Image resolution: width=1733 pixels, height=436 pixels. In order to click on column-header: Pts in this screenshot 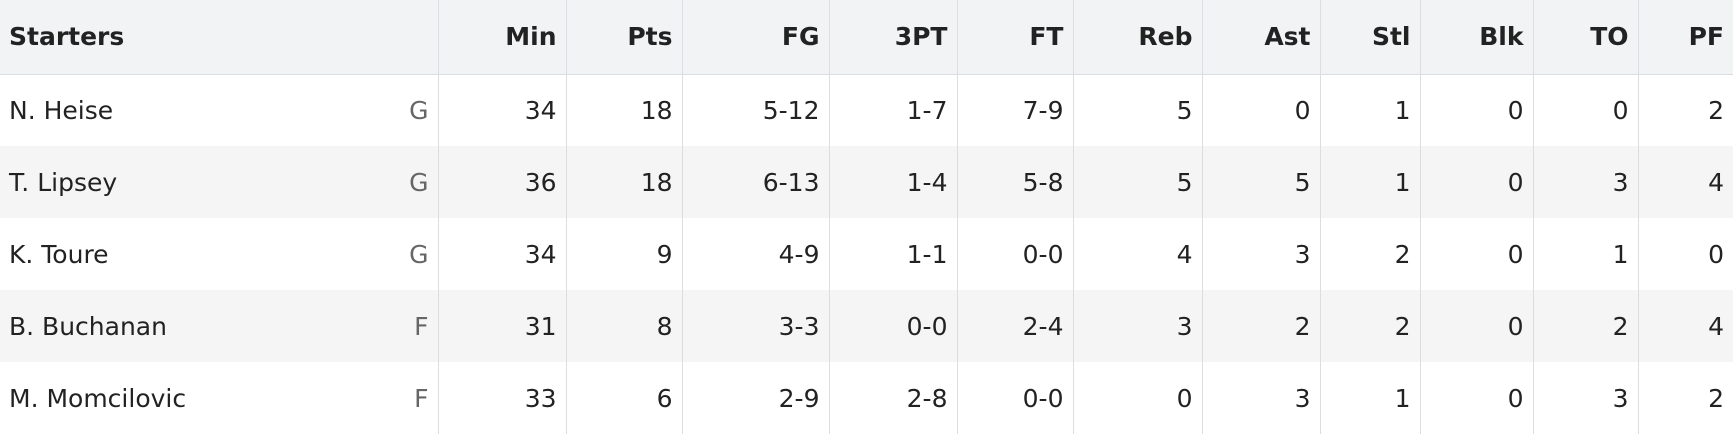, I will do `click(623, 37)`.